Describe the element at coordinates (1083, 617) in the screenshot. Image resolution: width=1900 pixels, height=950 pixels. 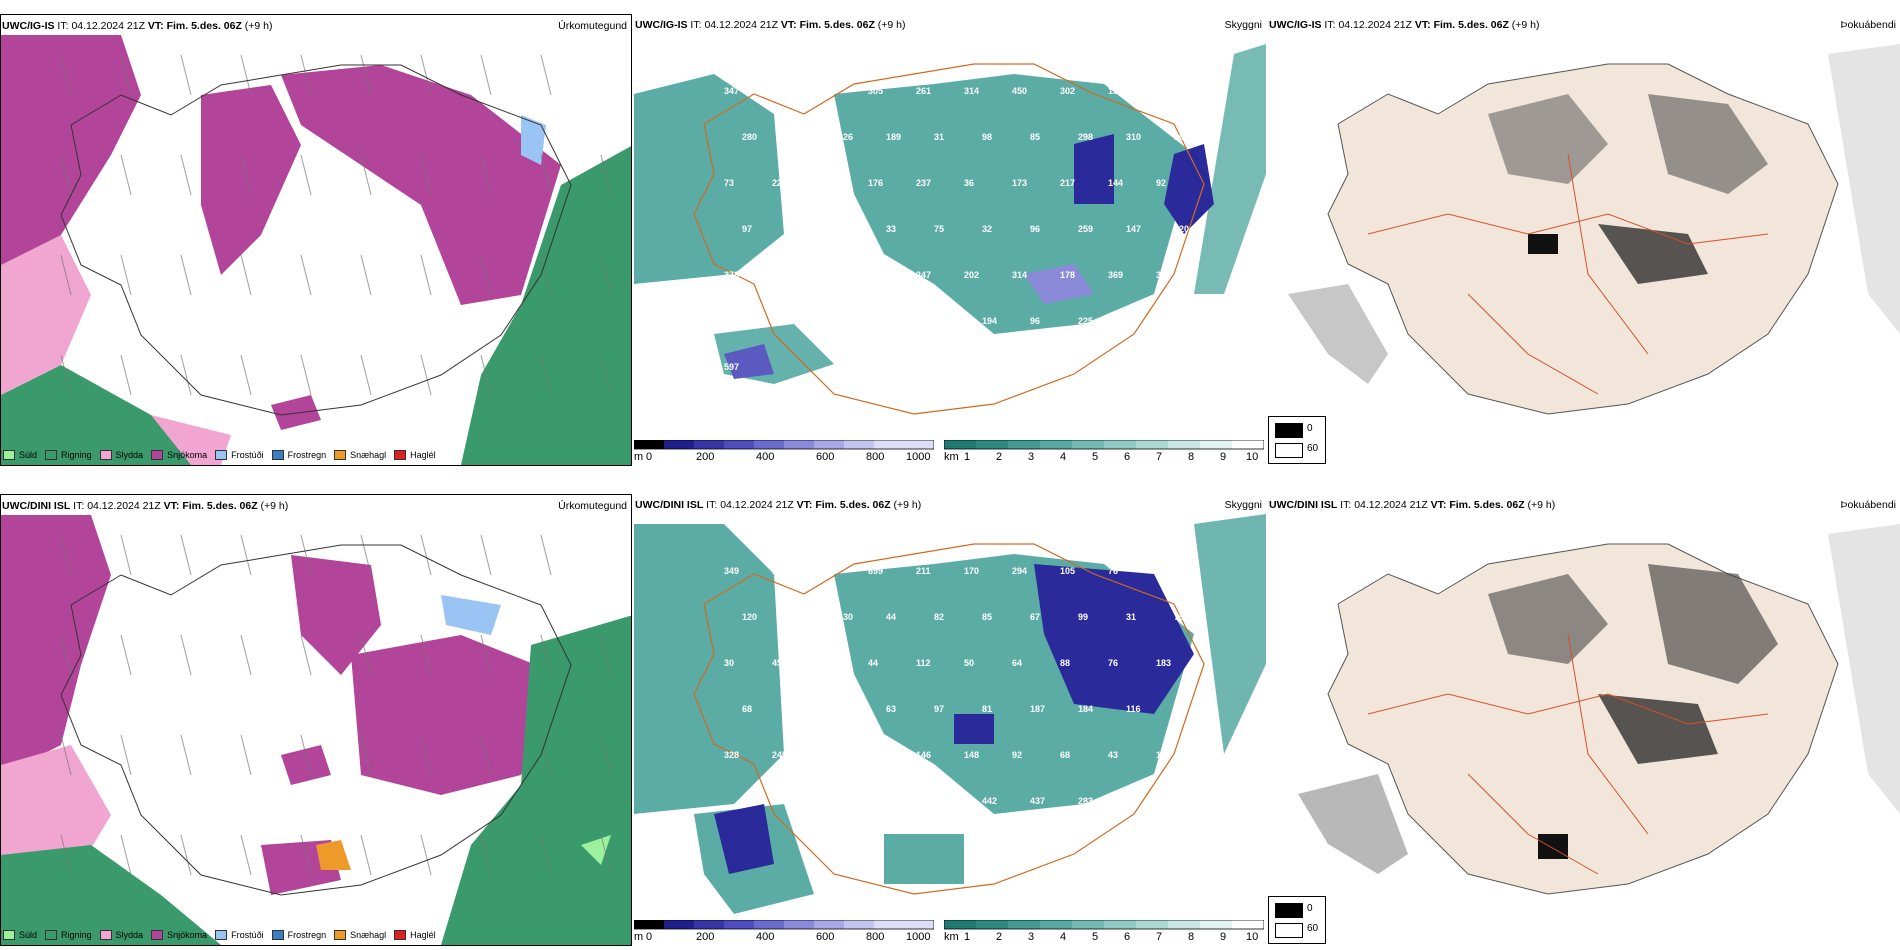
I see `cloud-base-label: 99` at that location.